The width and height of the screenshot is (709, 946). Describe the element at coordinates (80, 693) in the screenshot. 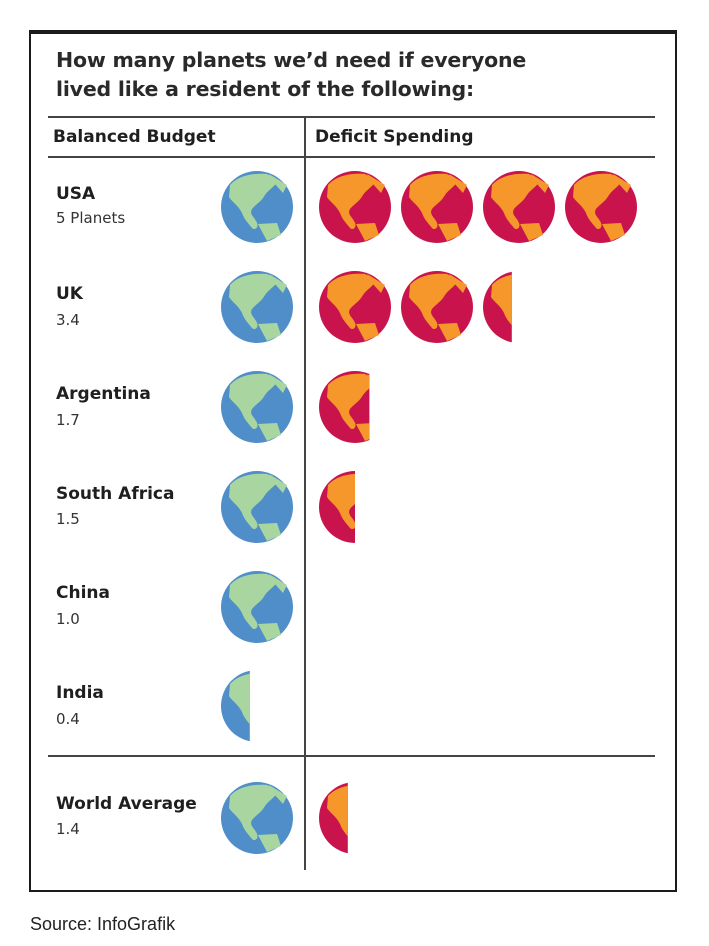

I see `row-name-india: India` at that location.